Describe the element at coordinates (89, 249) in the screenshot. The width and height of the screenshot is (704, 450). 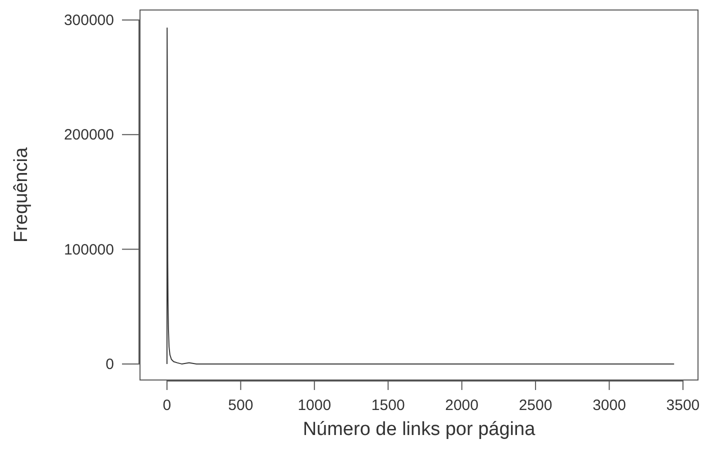
I see `y-tick-label: 100000` at that location.